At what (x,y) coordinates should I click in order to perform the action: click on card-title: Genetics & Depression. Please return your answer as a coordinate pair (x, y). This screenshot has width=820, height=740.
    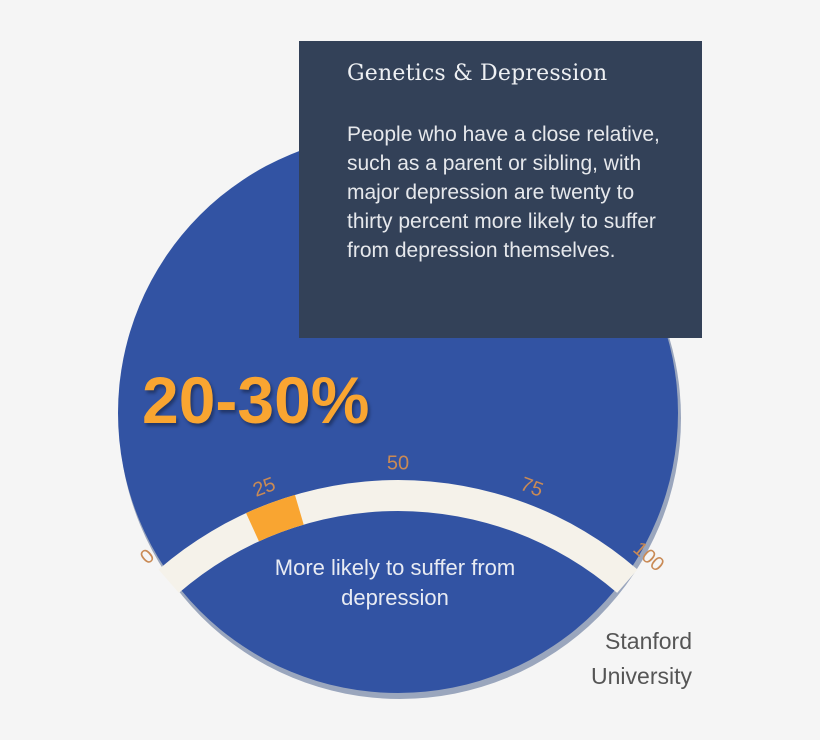
    Looking at the image, I should click on (477, 73).